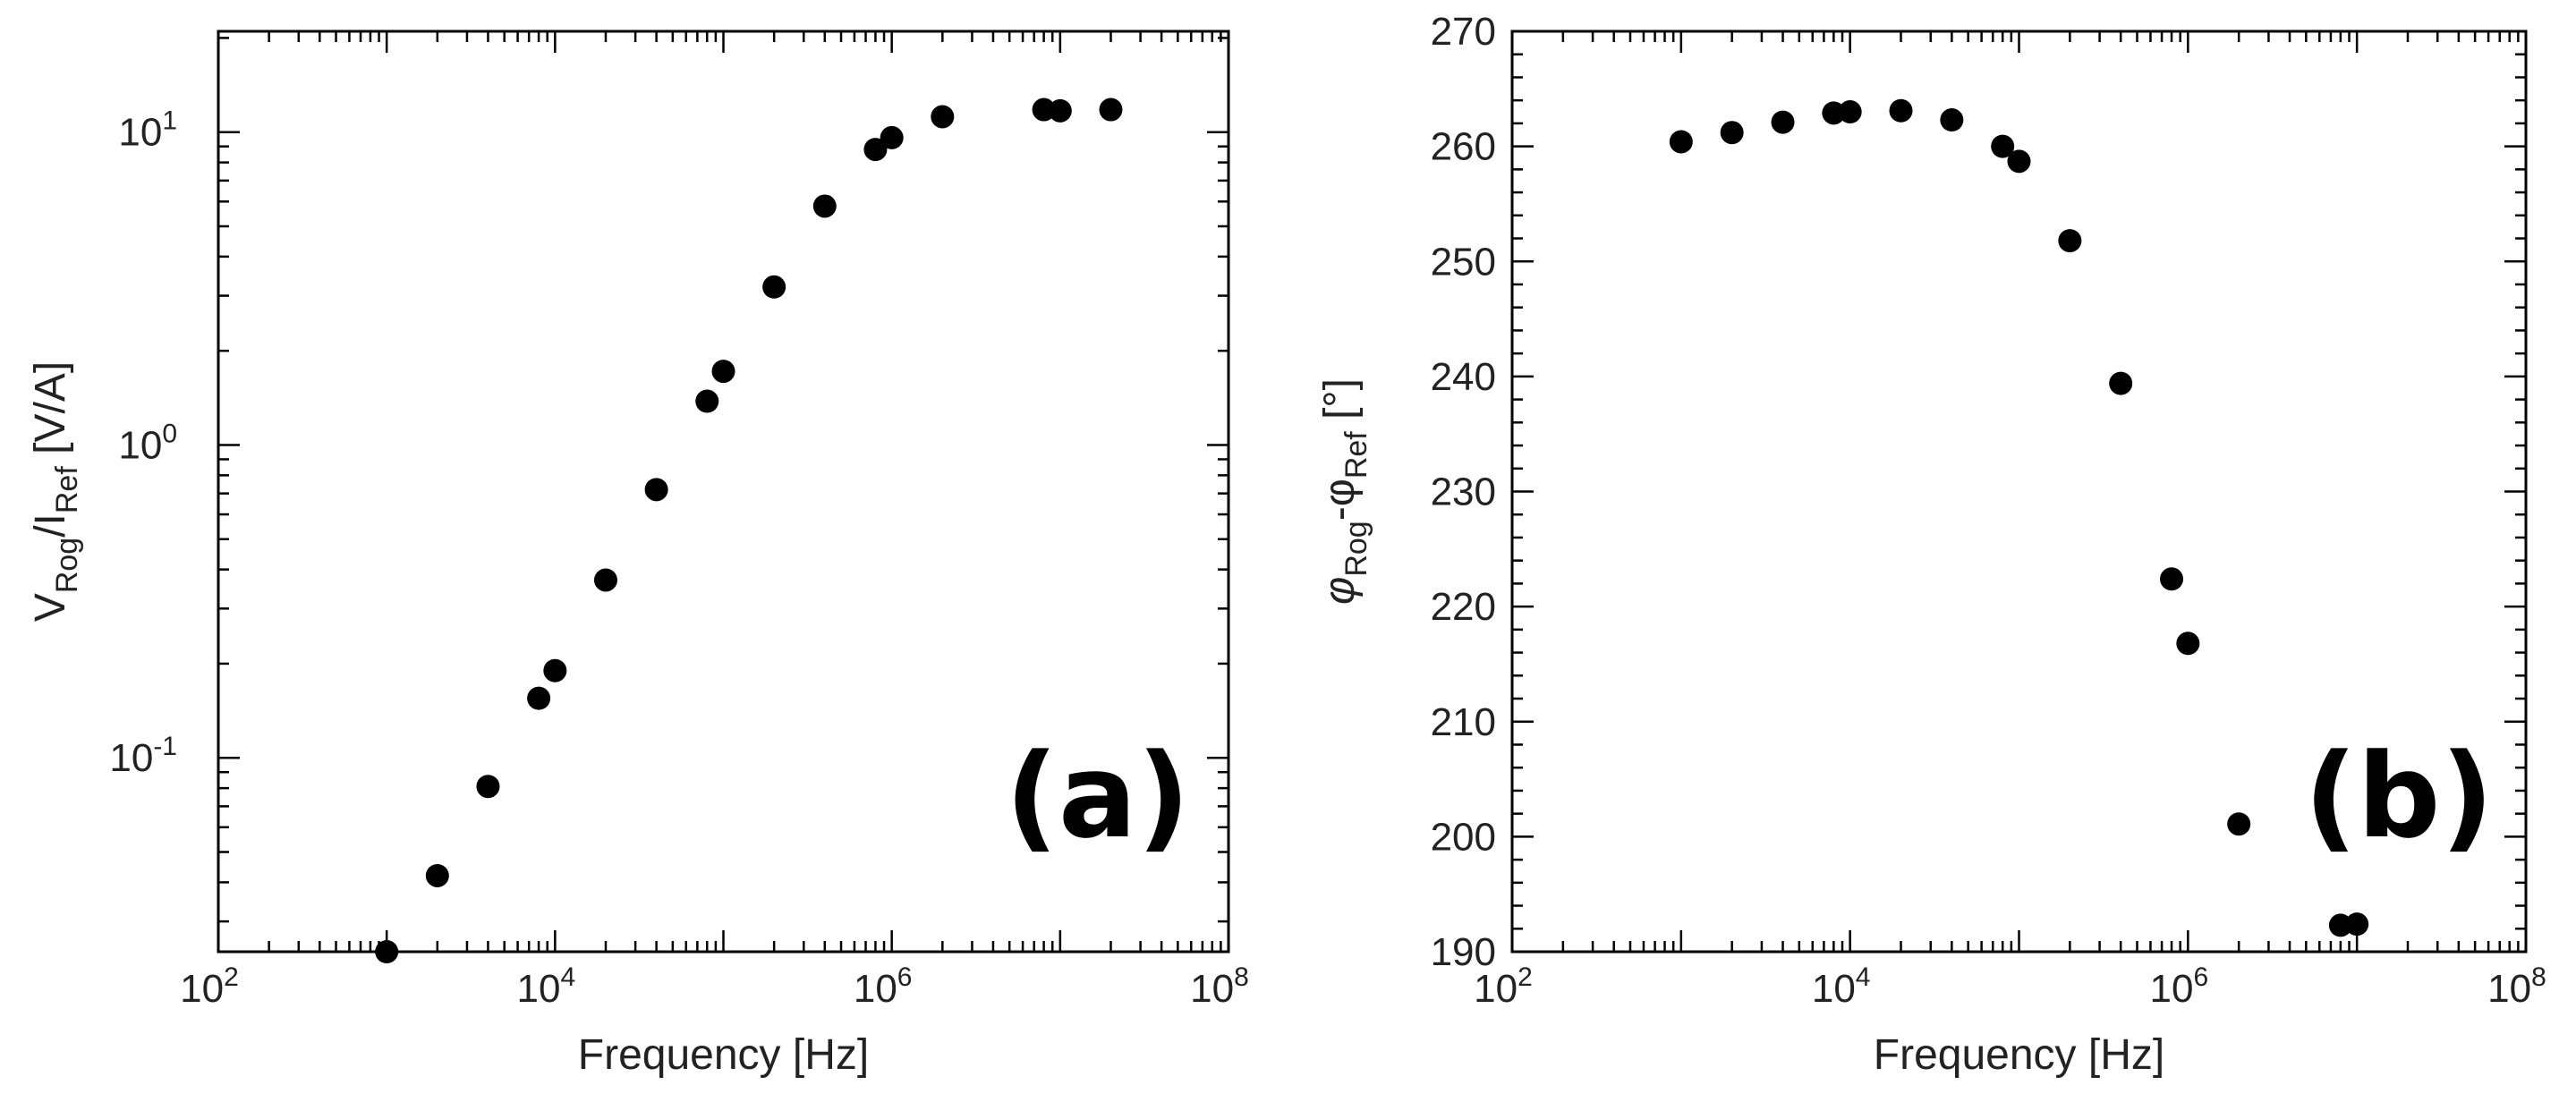 This screenshot has height=1102, width=2576. What do you see at coordinates (1463, 952) in the screenshot?
I see `panel-b-y-tick-label: 190` at bounding box center [1463, 952].